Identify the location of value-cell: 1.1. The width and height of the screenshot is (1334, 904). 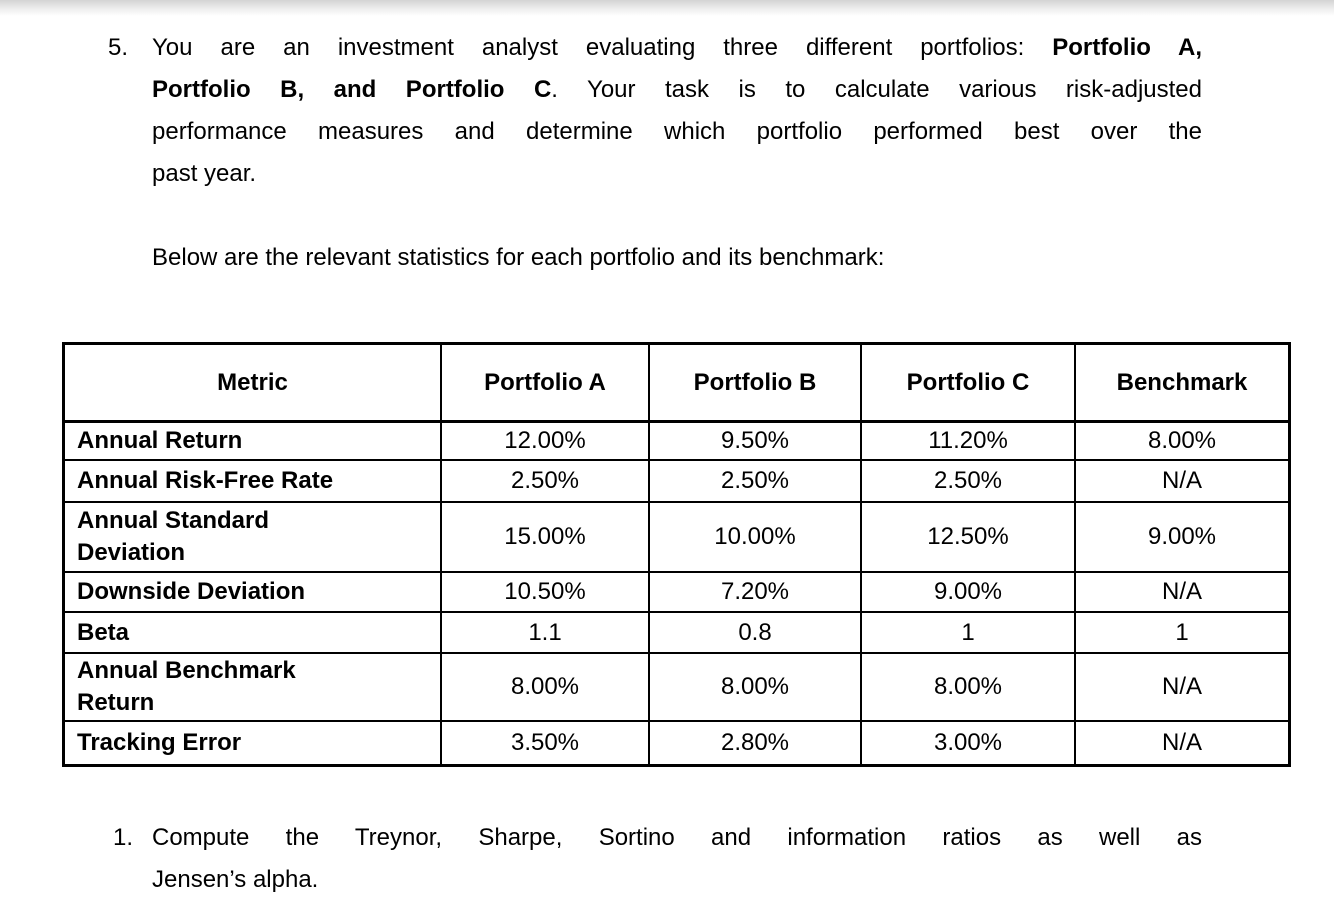
(546, 633).